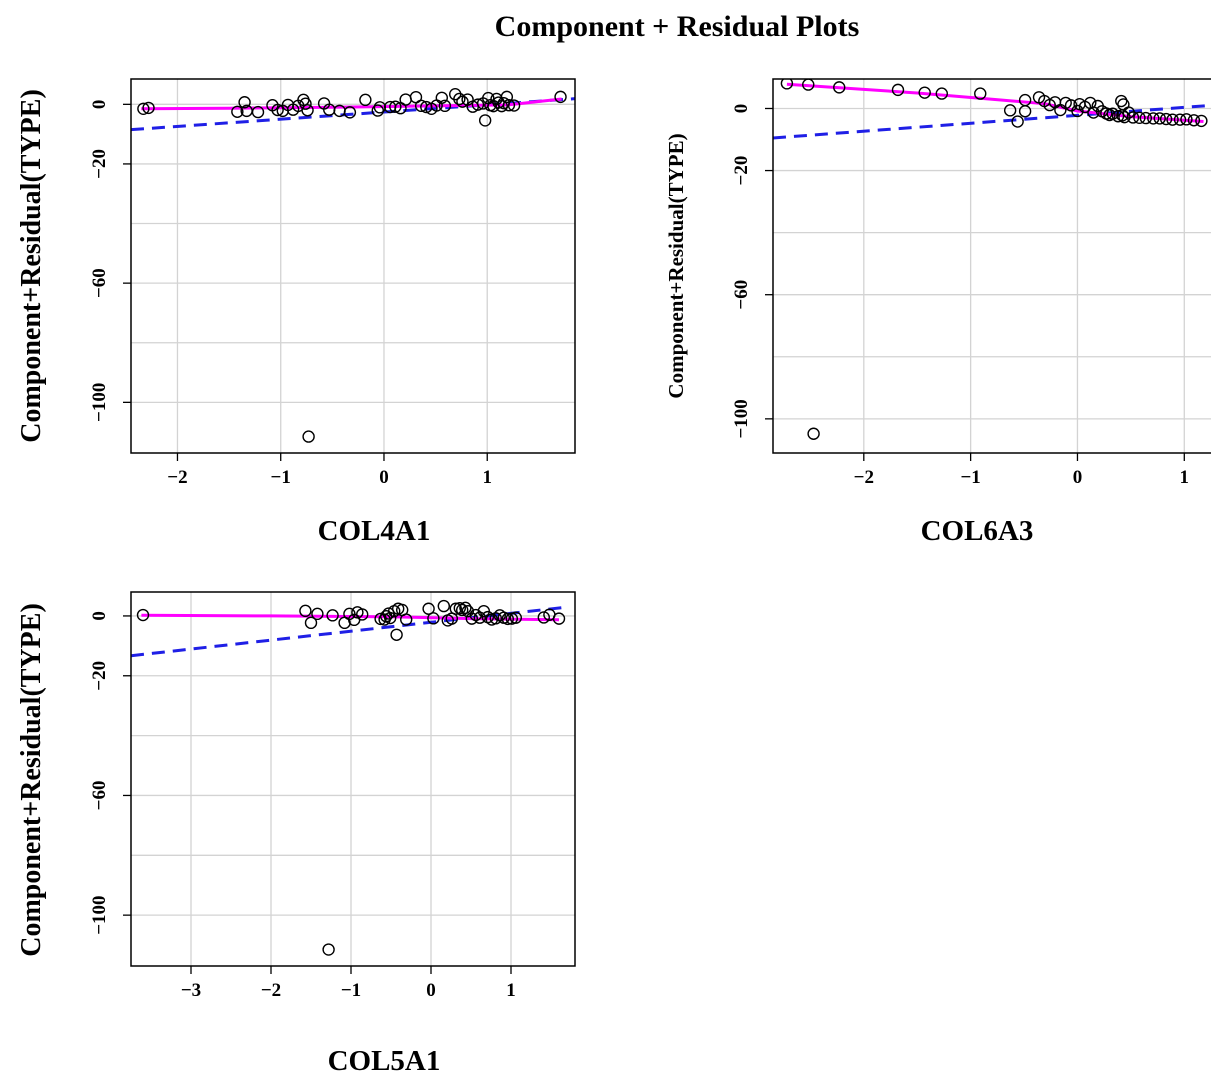  I want to click on y-tick-label: −100, so click(741, 418).